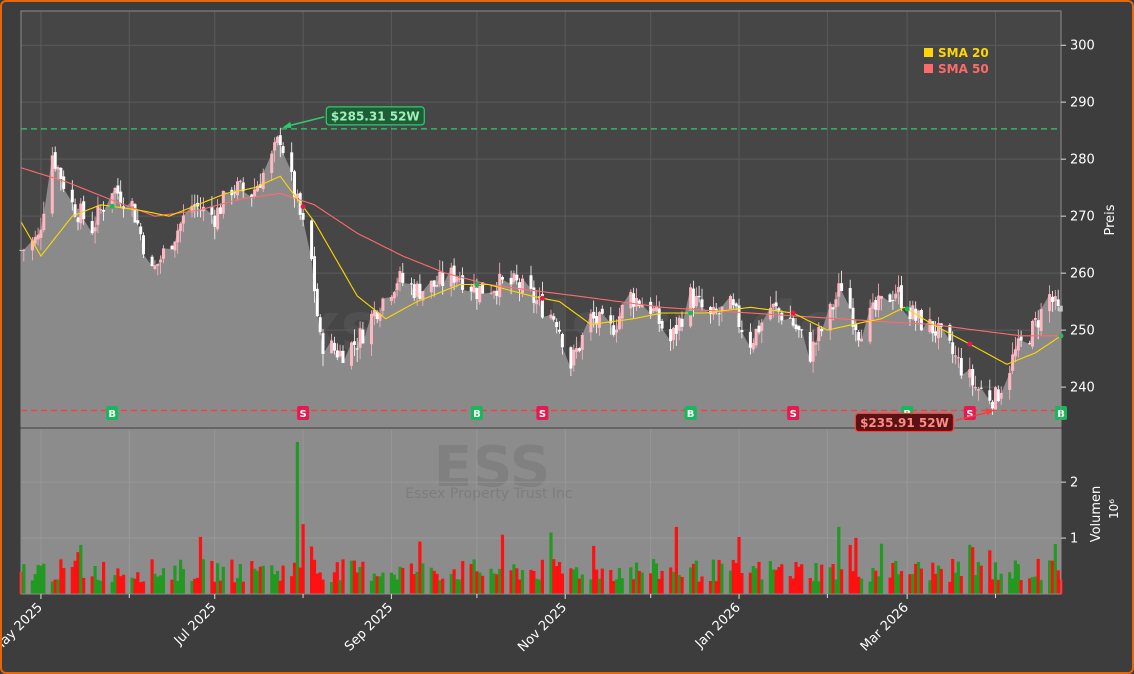 Image resolution: width=1134 pixels, height=674 pixels. Describe the element at coordinates (195, 624) in the screenshot. I see `date-tick-label: Jul 2025` at that location.